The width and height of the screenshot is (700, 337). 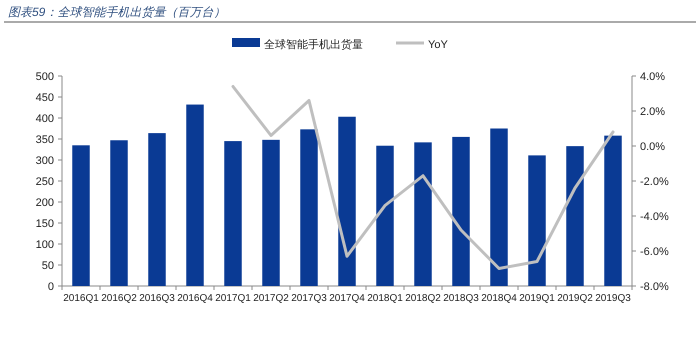 I want to click on x-tick-label: 2017Q3, so click(x=309, y=298).